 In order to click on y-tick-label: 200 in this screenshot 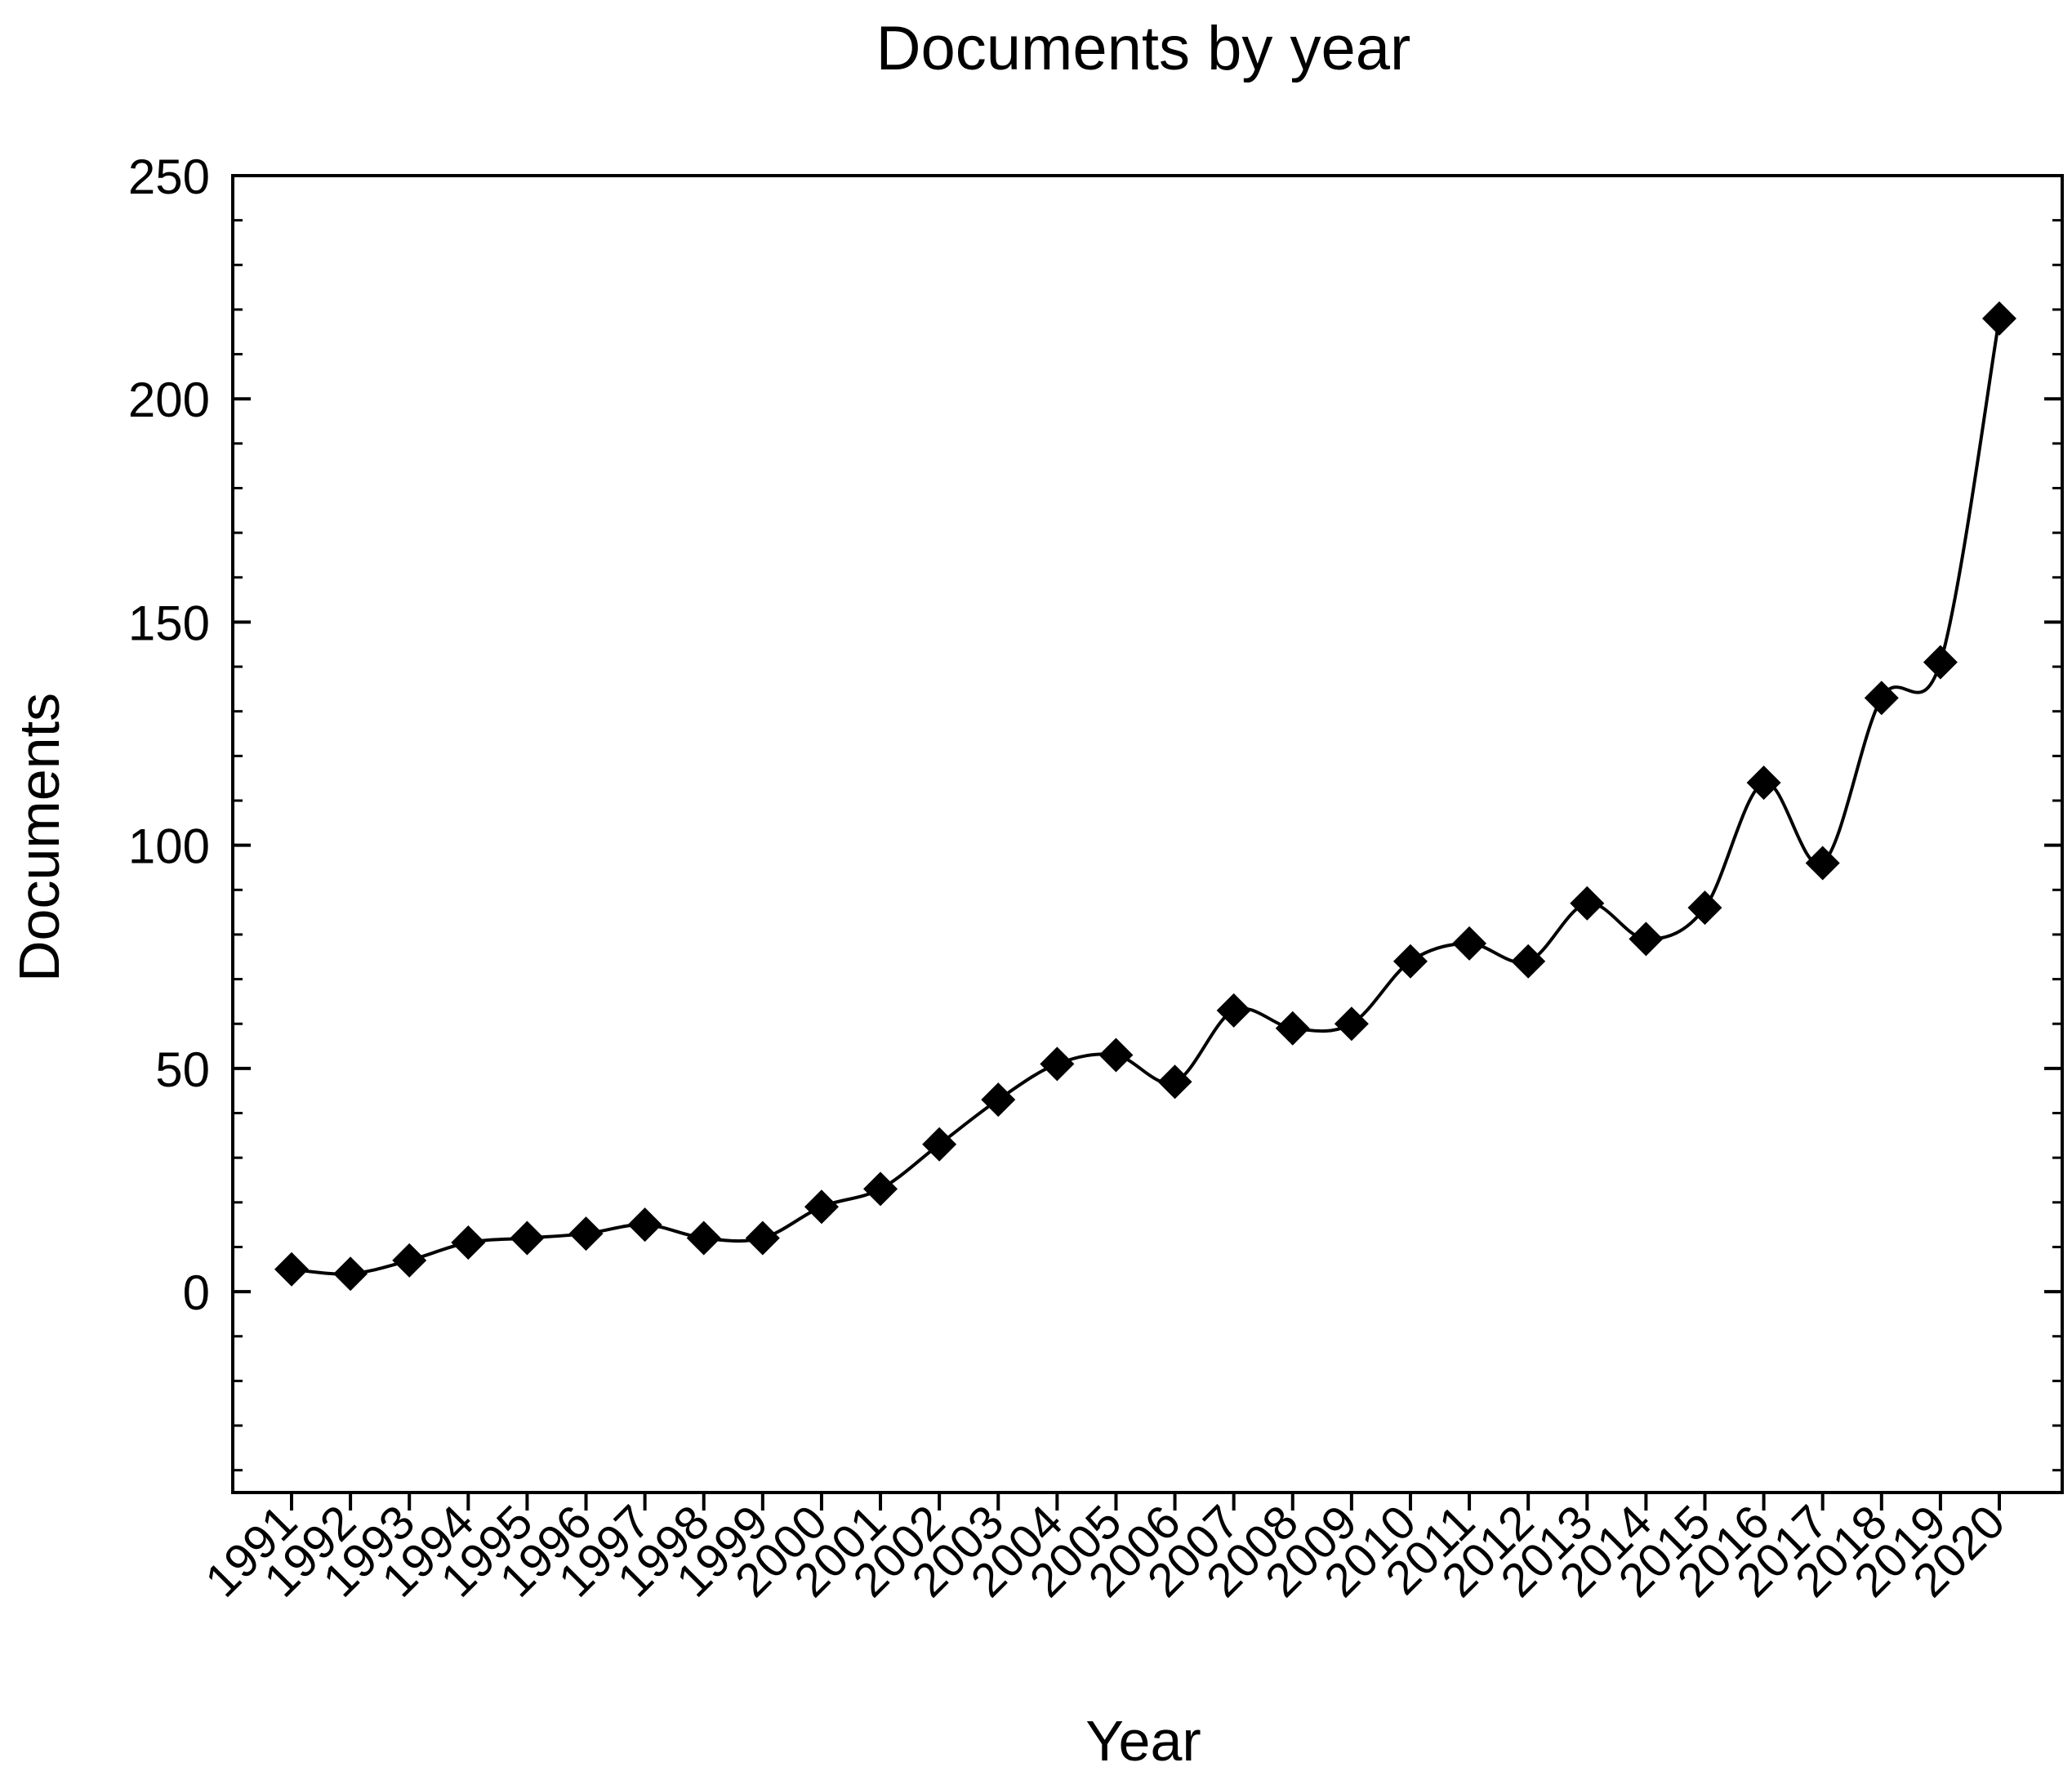, I will do `click(169, 400)`.